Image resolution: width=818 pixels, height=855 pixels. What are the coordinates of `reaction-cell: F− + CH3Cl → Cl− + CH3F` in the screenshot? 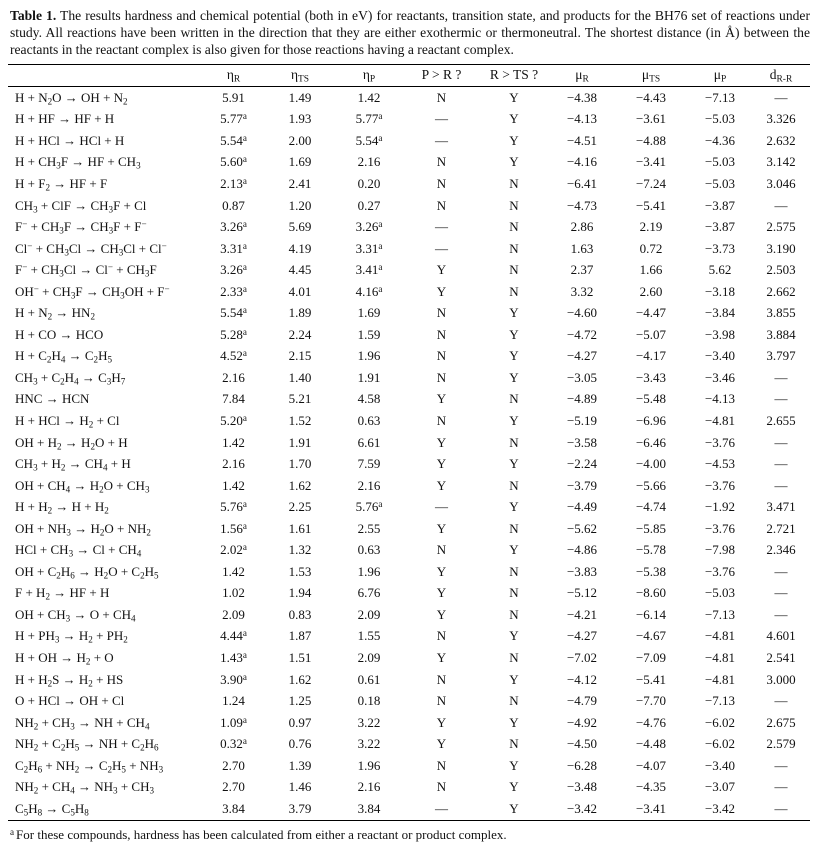 It's located at (86, 270).